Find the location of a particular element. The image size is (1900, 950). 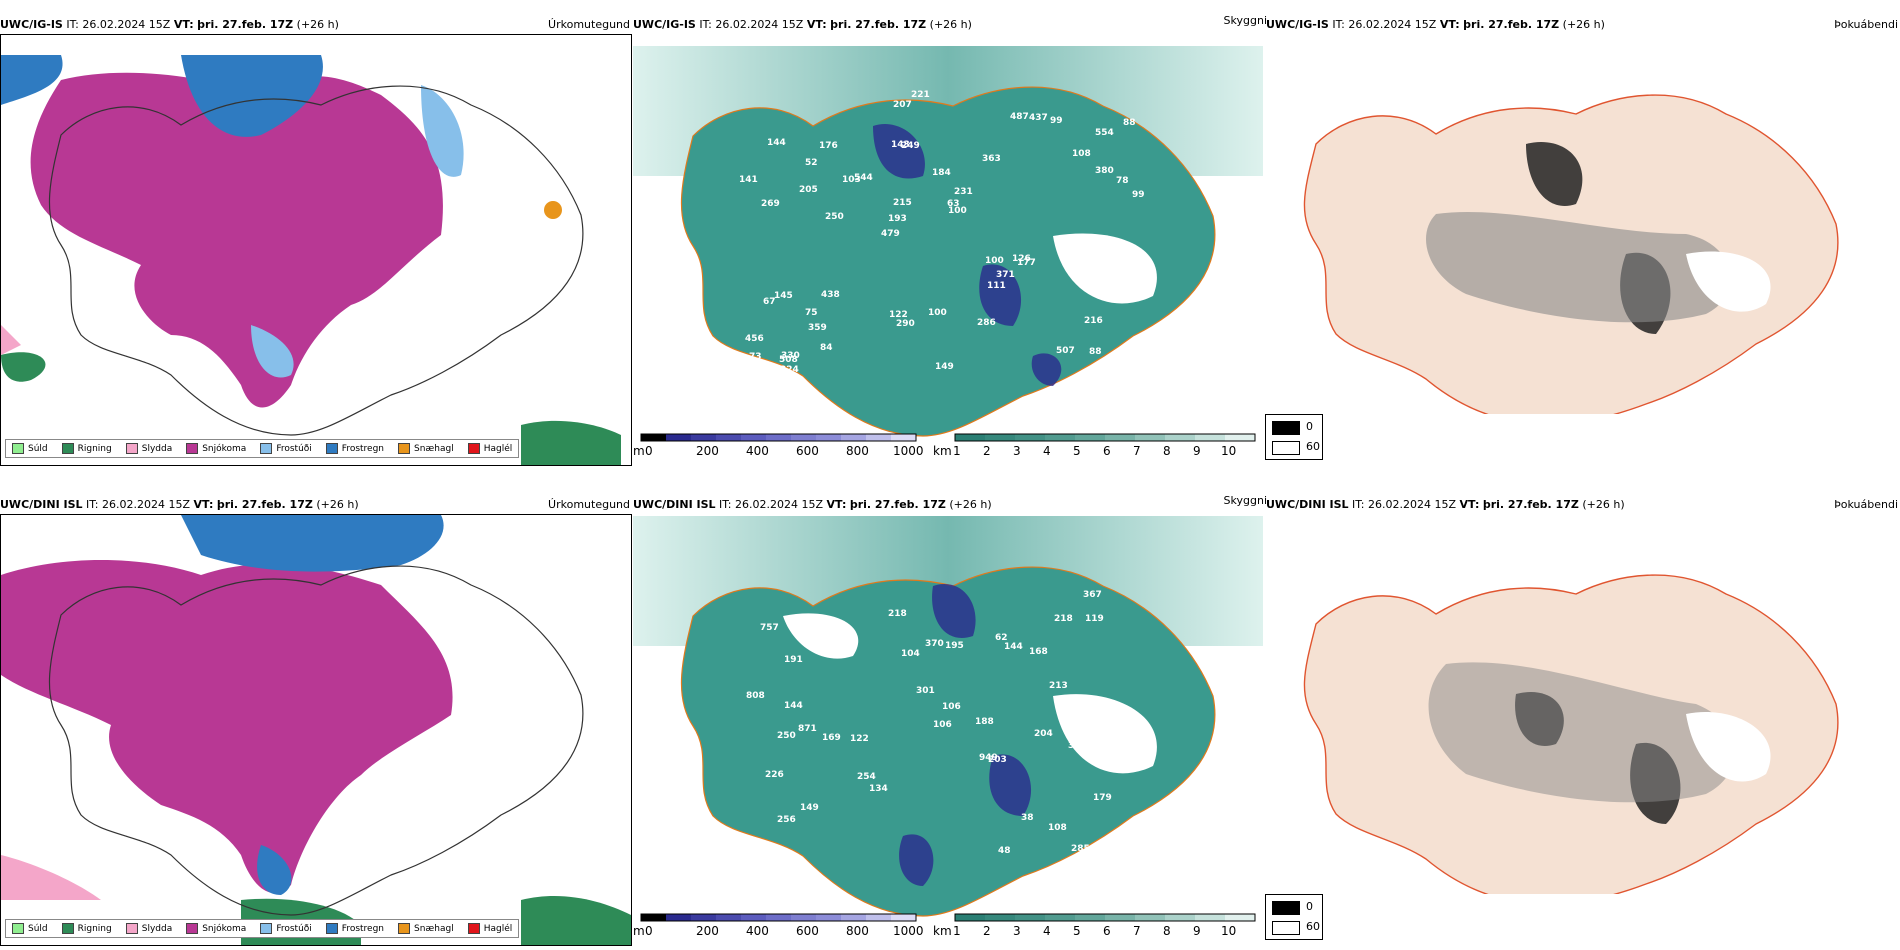

ceiling-label: 286 is located at coordinates (986, 323).